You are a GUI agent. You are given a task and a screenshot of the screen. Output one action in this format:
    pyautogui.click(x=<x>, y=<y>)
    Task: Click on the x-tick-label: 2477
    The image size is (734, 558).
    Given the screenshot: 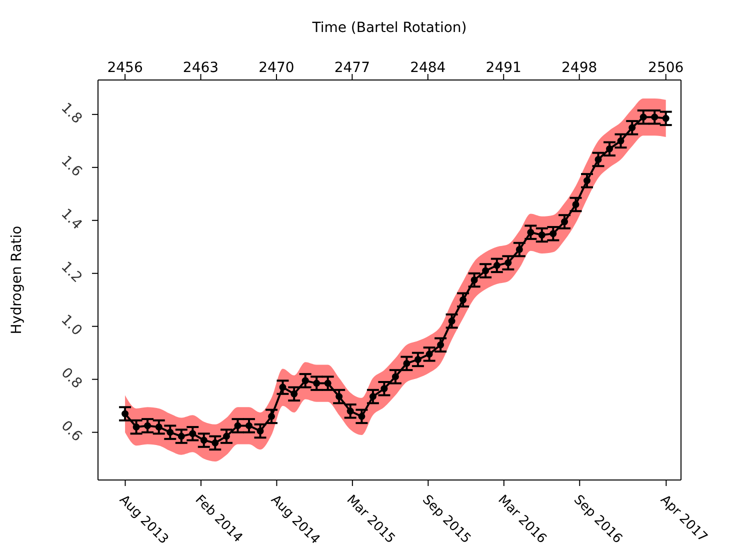 What is the action you would take?
    pyautogui.click(x=352, y=68)
    